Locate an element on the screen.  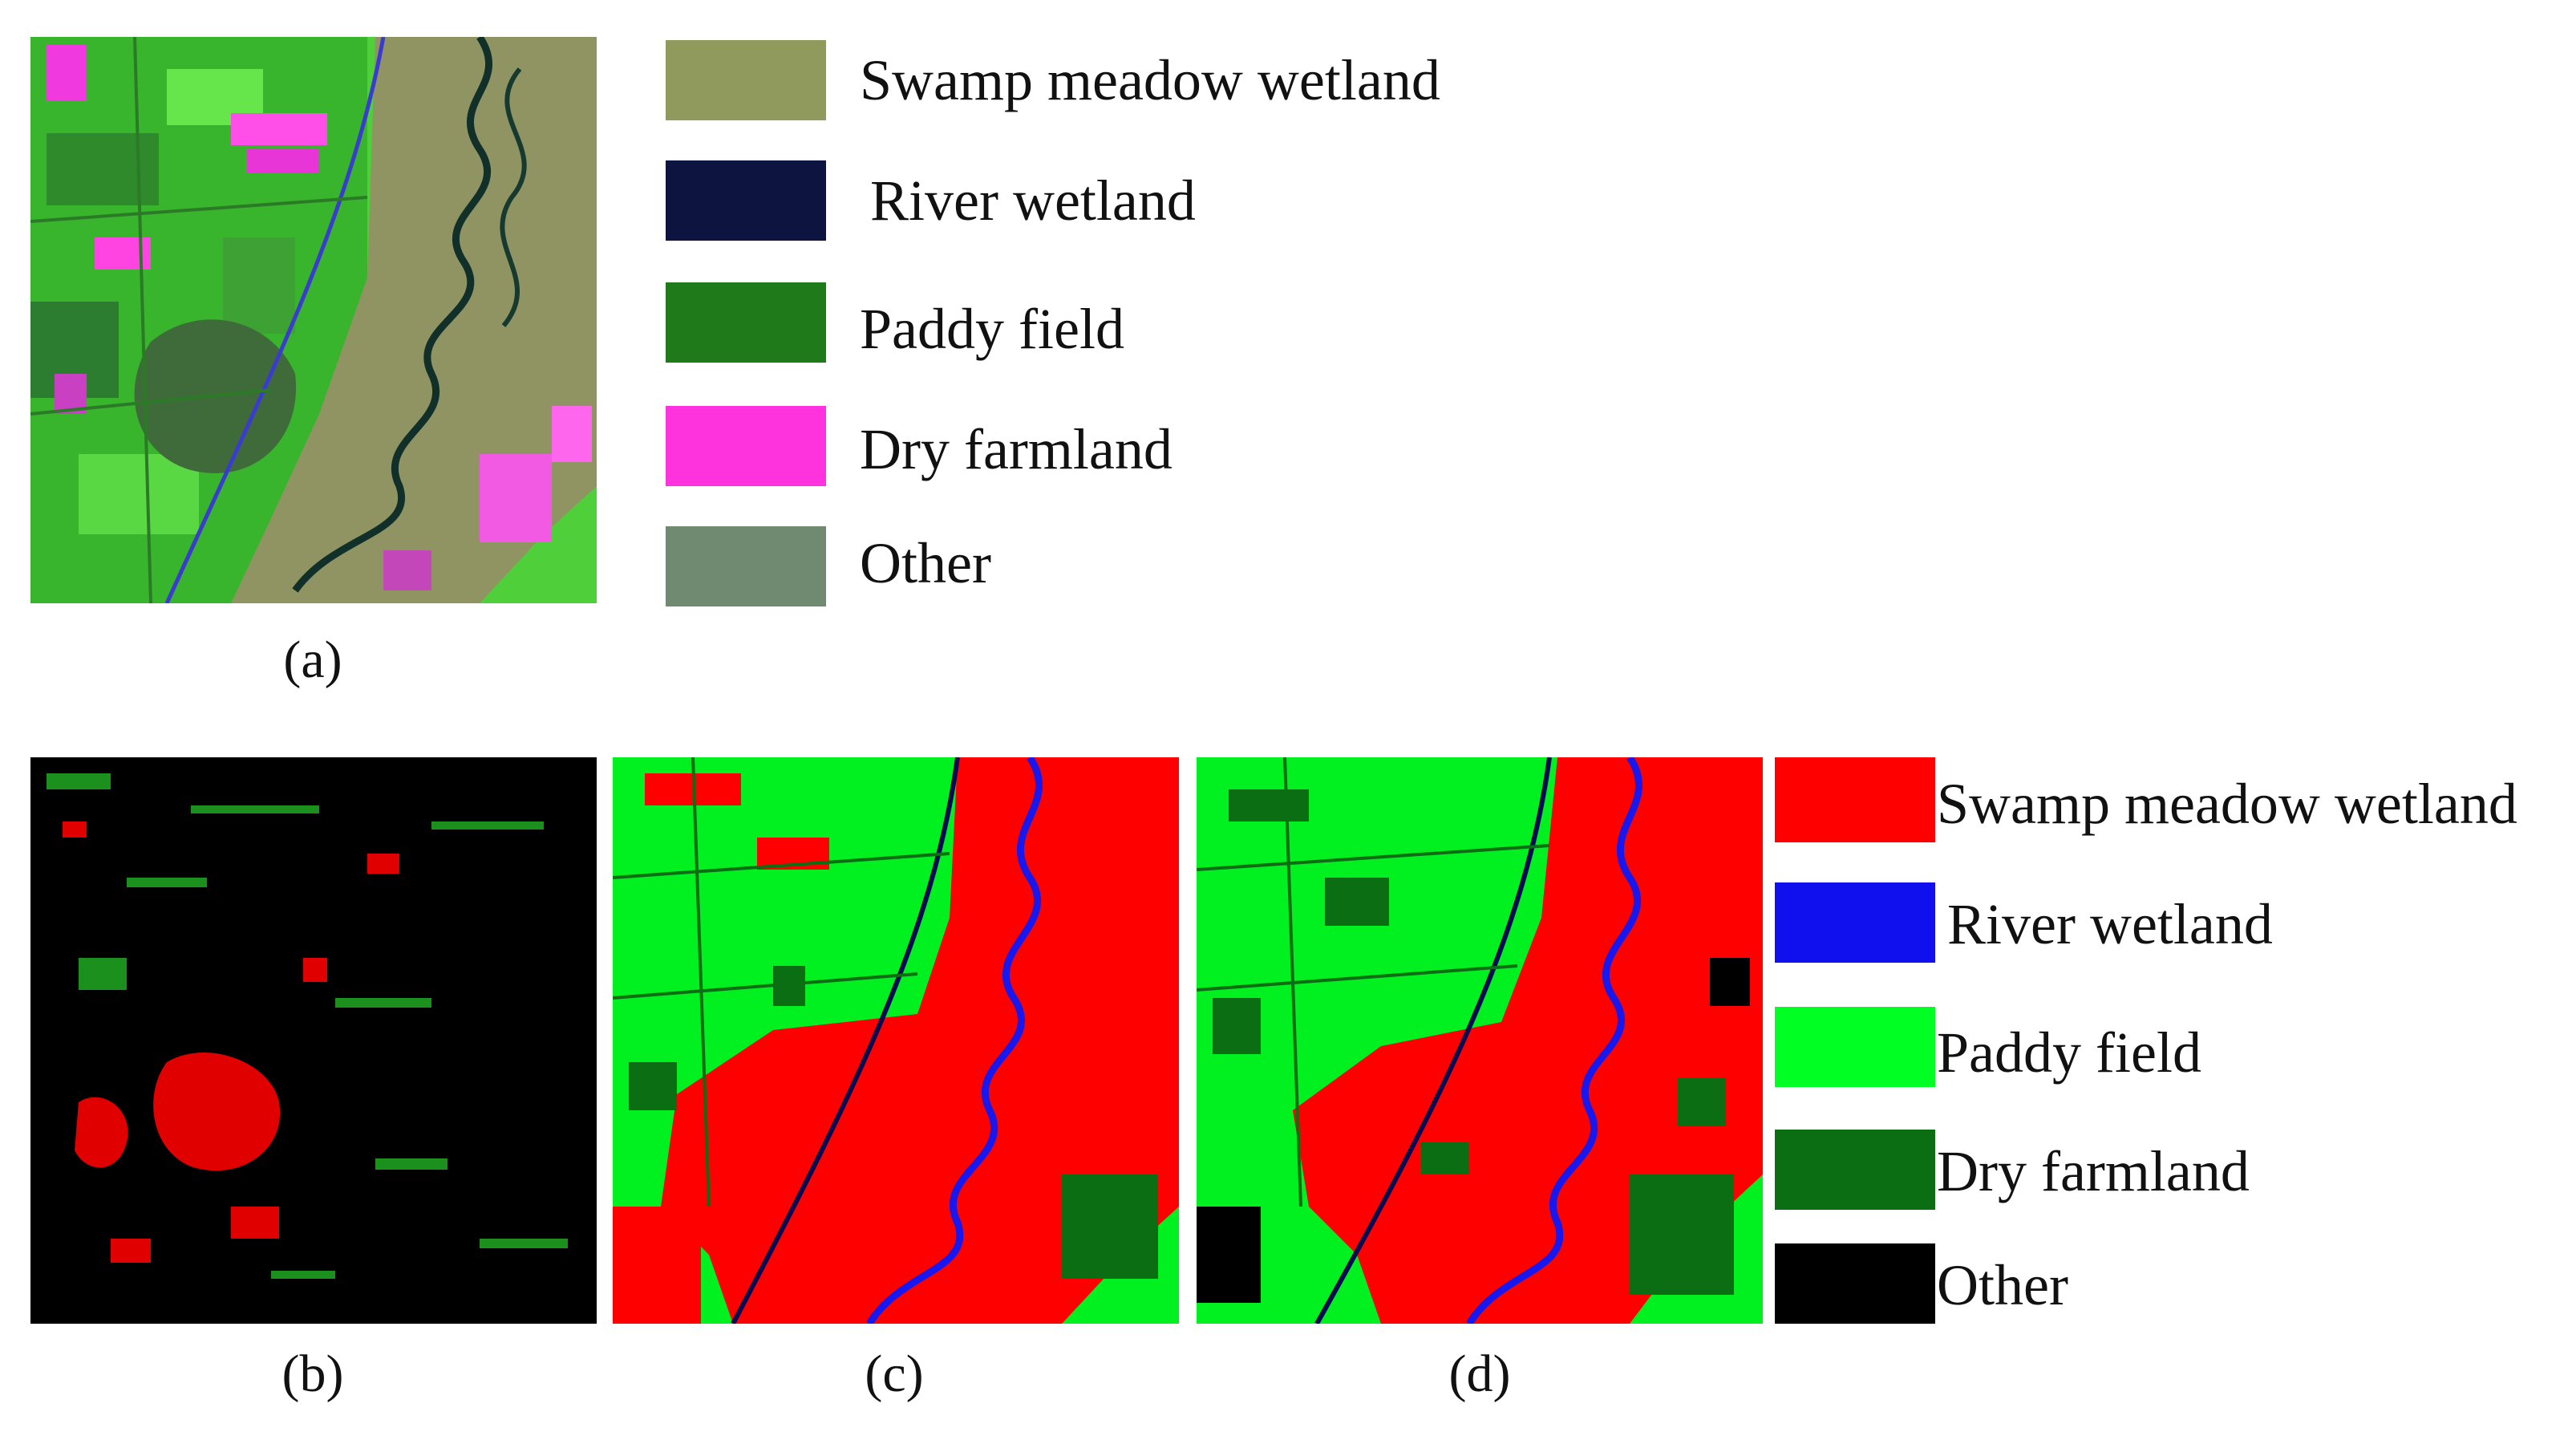
legend-bottom-swatch-swamp-meadow-wetland is located at coordinates (1855, 799).